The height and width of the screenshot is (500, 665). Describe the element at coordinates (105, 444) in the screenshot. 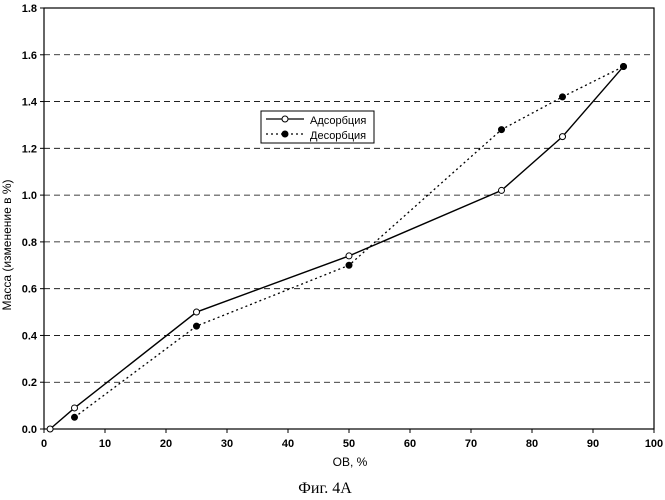

I see `x-tick-label: 10` at that location.